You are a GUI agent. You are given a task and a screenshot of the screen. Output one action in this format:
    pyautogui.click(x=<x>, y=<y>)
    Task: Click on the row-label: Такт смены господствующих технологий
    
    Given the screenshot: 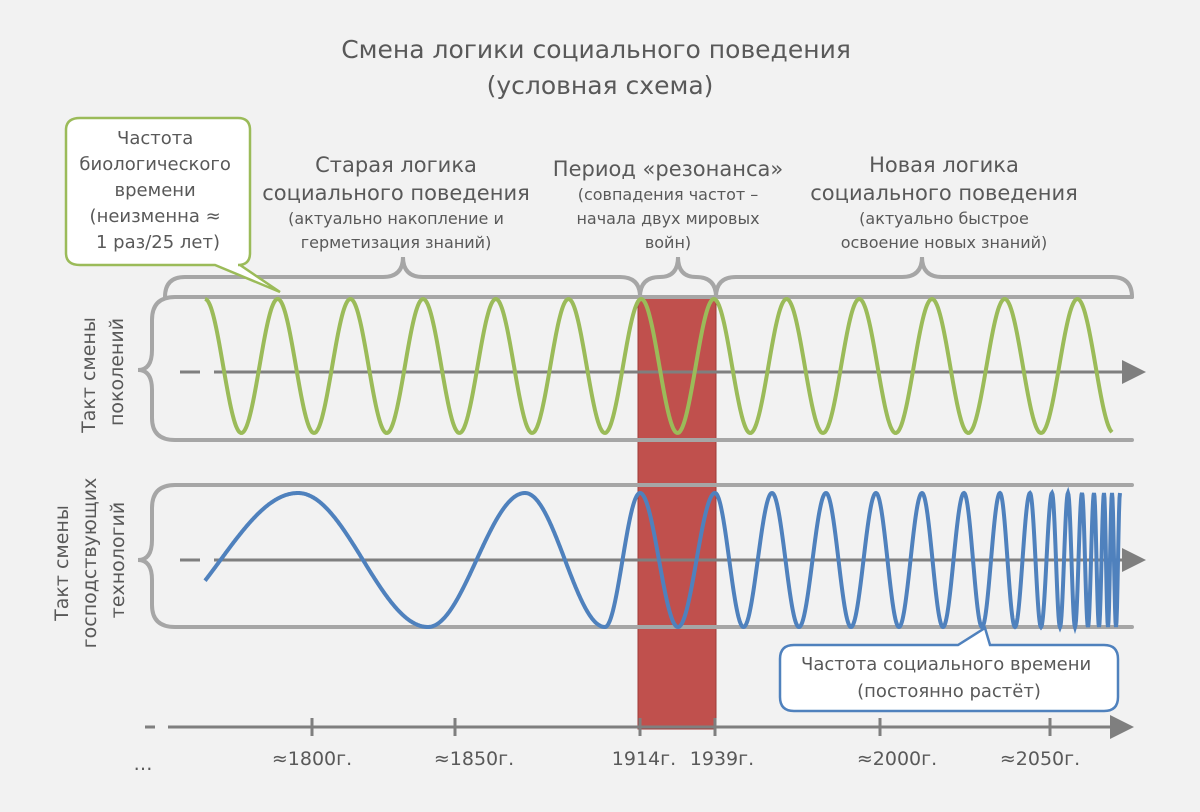 What is the action you would take?
    pyautogui.click(x=90, y=560)
    